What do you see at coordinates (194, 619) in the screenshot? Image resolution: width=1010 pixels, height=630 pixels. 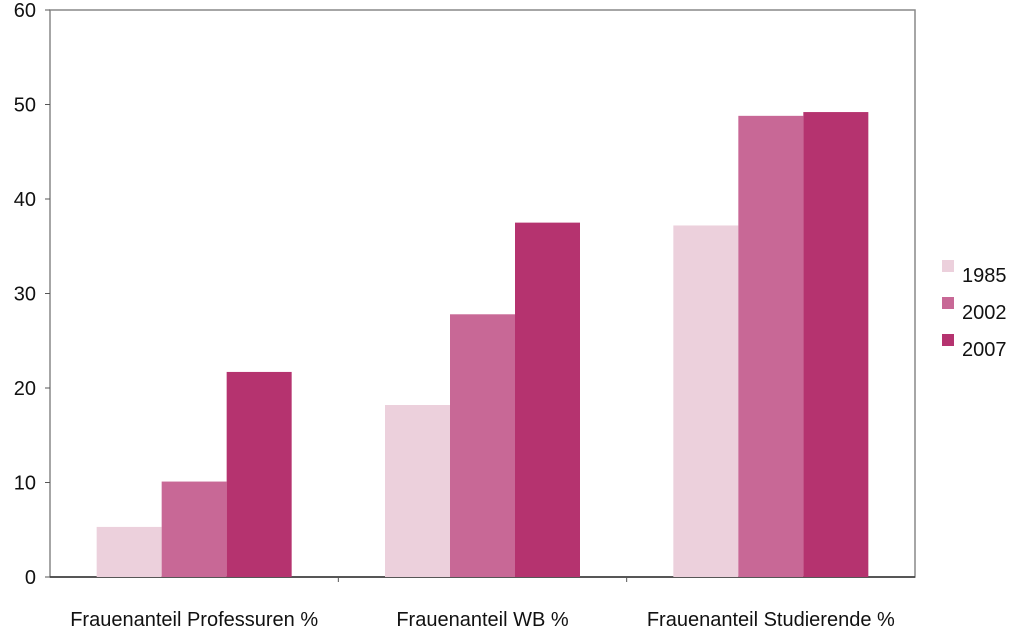 I see `x-category-label: Frauenanteil Professuren %` at bounding box center [194, 619].